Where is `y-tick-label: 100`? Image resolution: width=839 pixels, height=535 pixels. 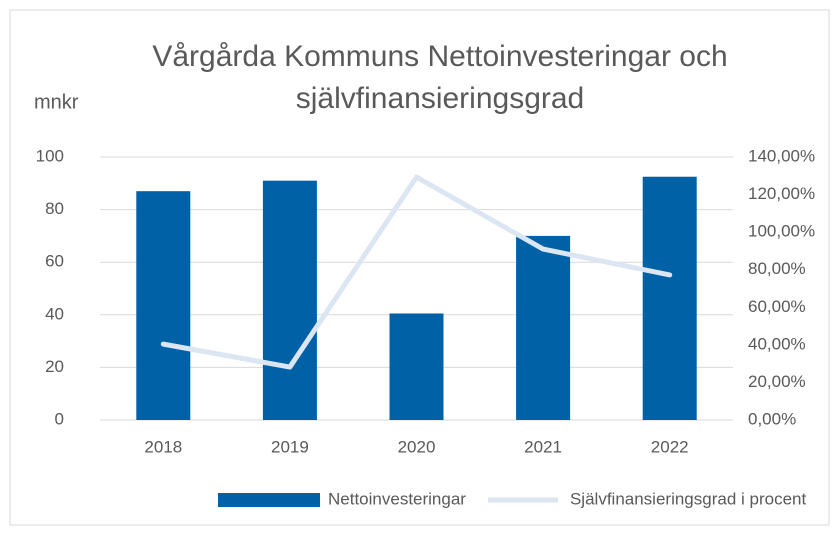
y-tick-label: 100 is located at coordinates (50, 155).